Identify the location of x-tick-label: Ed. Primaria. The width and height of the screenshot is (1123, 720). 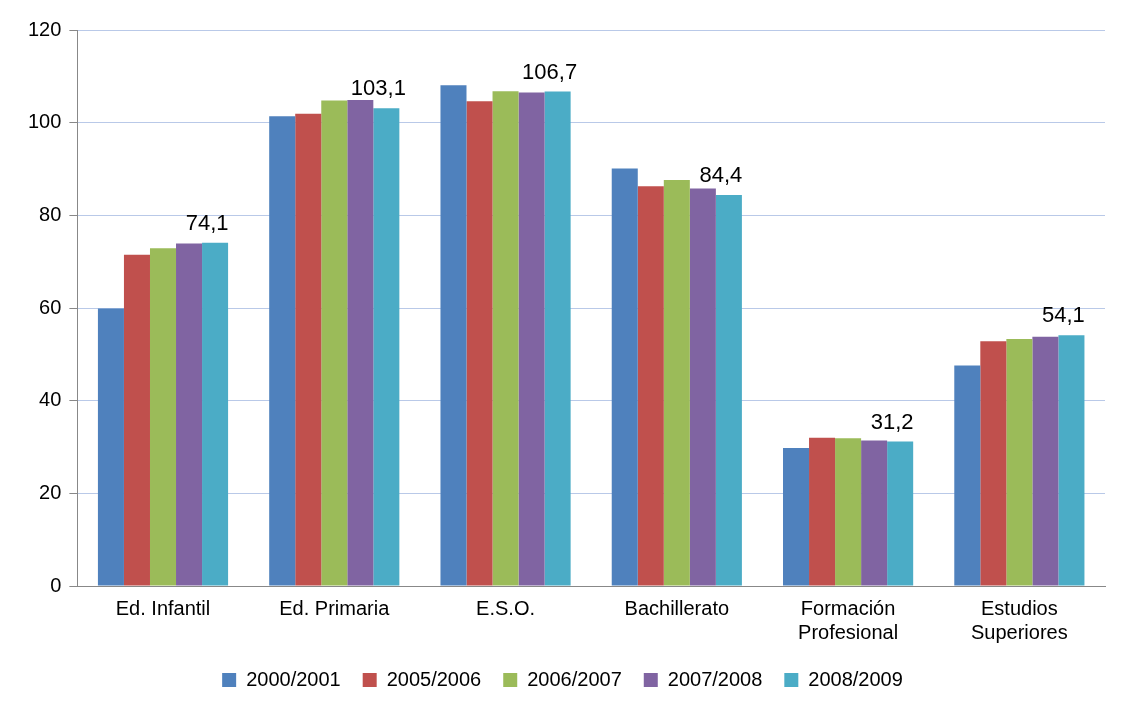
(335, 607).